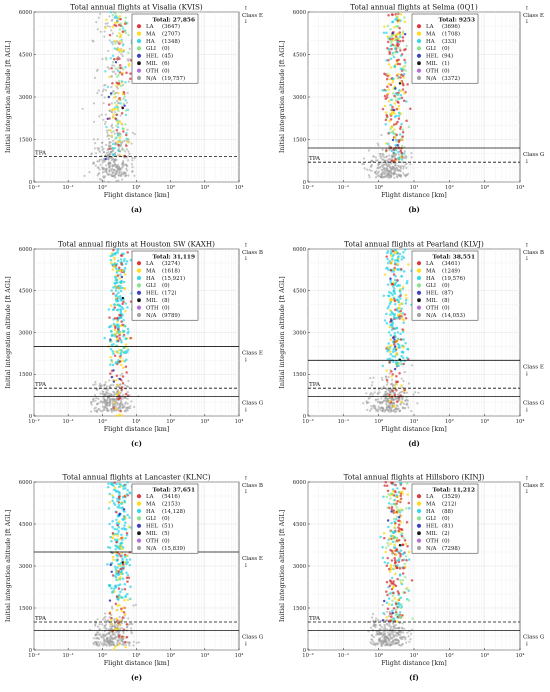 The height and width of the screenshot is (692, 550). Describe the element at coordinates (139, 33) in the screenshot. I see `legend-marker` at that location.